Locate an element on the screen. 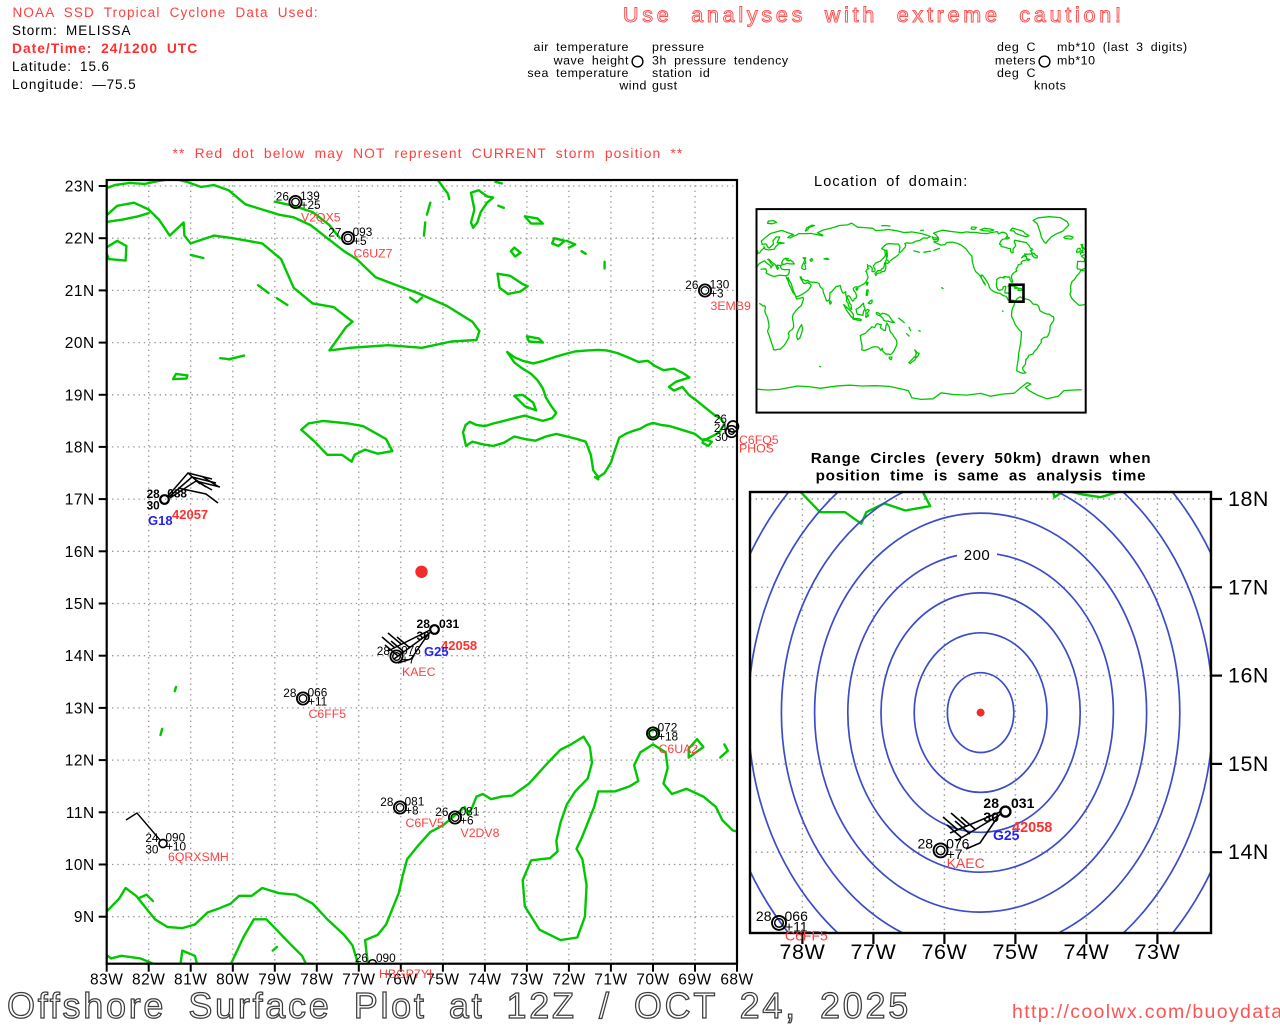 The height and width of the screenshot is (1029, 1280). svg-text: 20N is located at coordinates (80, 343).